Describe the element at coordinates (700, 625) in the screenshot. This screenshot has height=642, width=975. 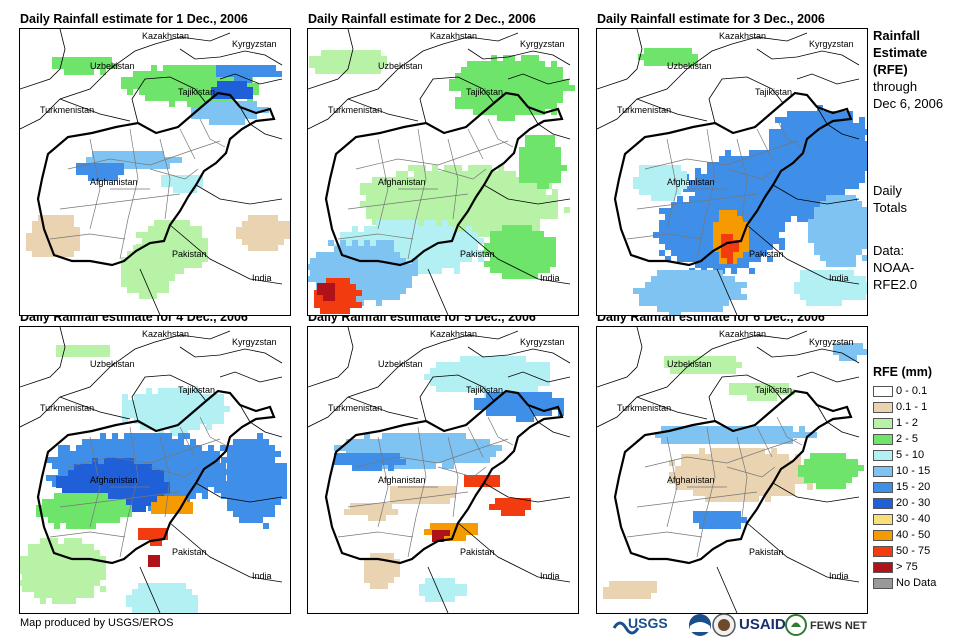
I see `noaa-logo` at that location.